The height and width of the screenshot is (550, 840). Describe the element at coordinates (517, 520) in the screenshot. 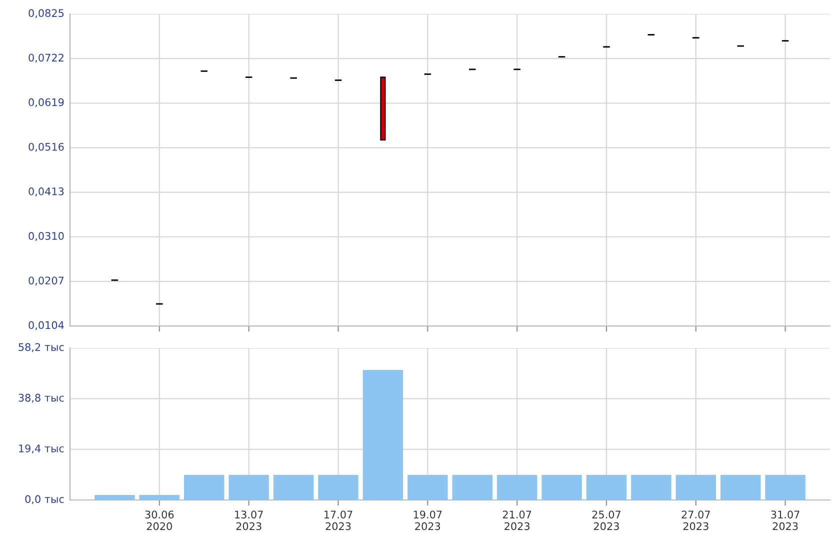

I see `x-tick-label: 21.07 2023` at that location.